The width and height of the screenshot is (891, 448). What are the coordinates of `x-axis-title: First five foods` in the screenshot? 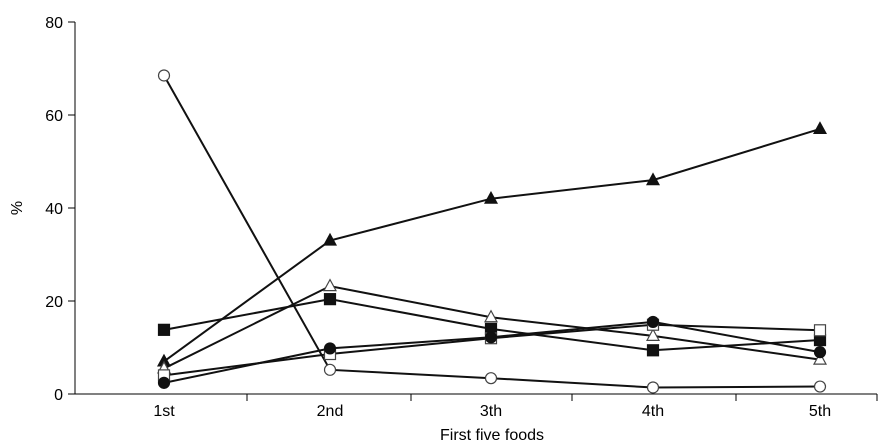 It's located at (492, 435).